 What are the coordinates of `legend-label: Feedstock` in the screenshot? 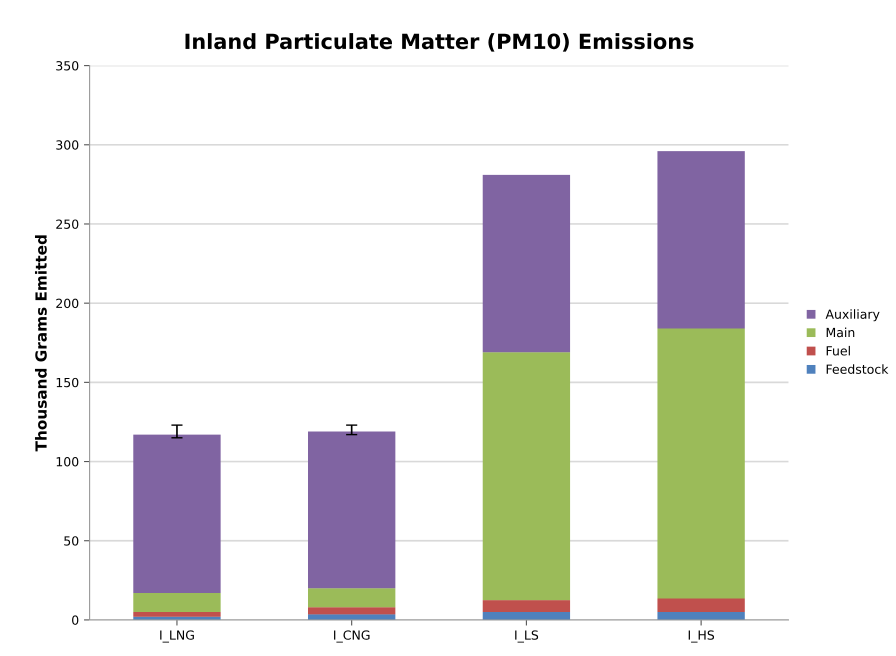 It's located at (857, 369).